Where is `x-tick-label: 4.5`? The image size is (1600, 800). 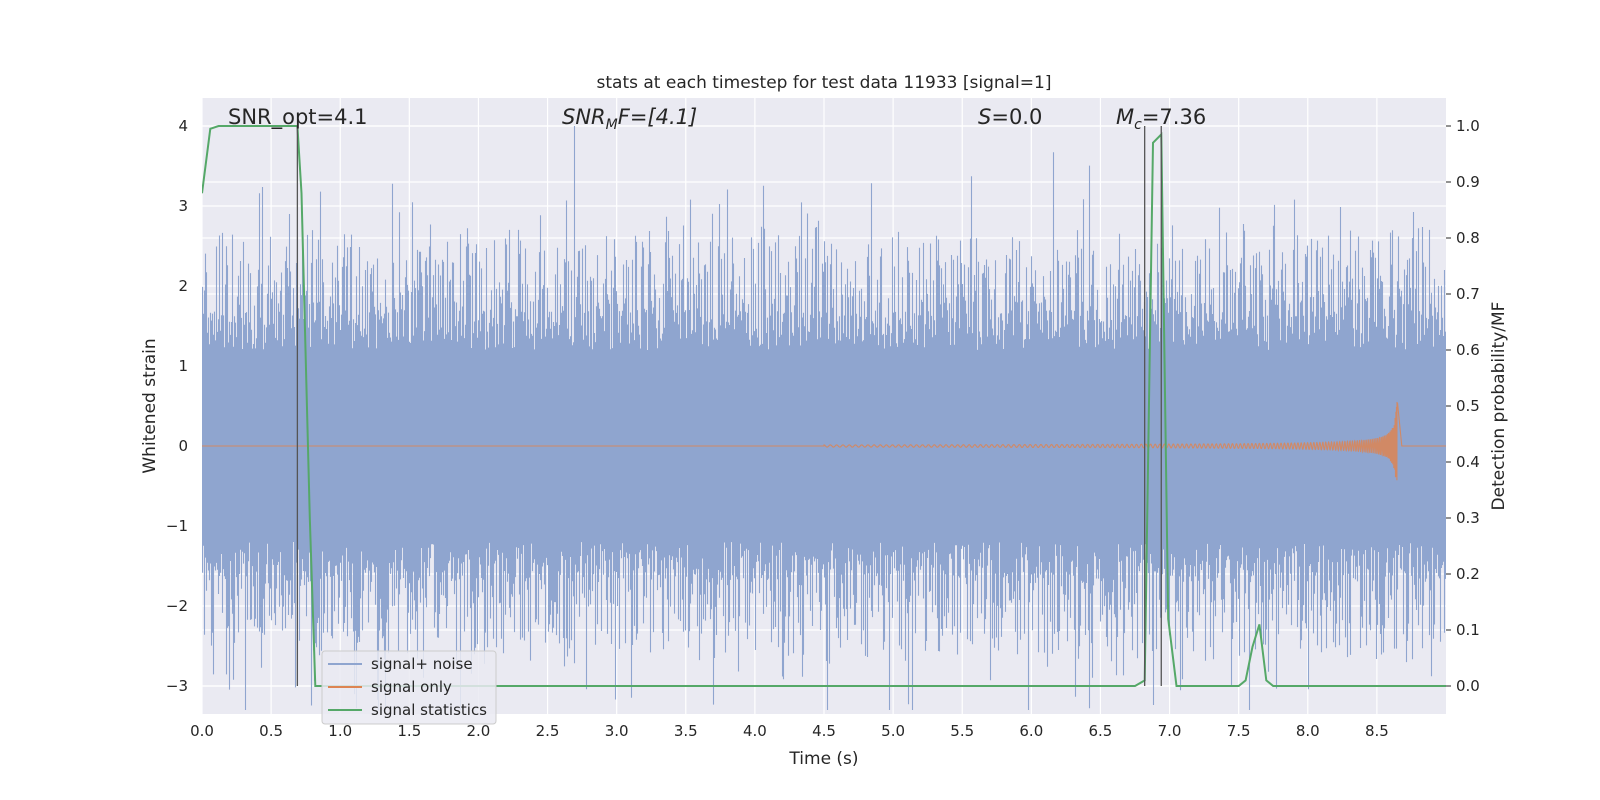 x-tick-label: 4.5 is located at coordinates (824, 731).